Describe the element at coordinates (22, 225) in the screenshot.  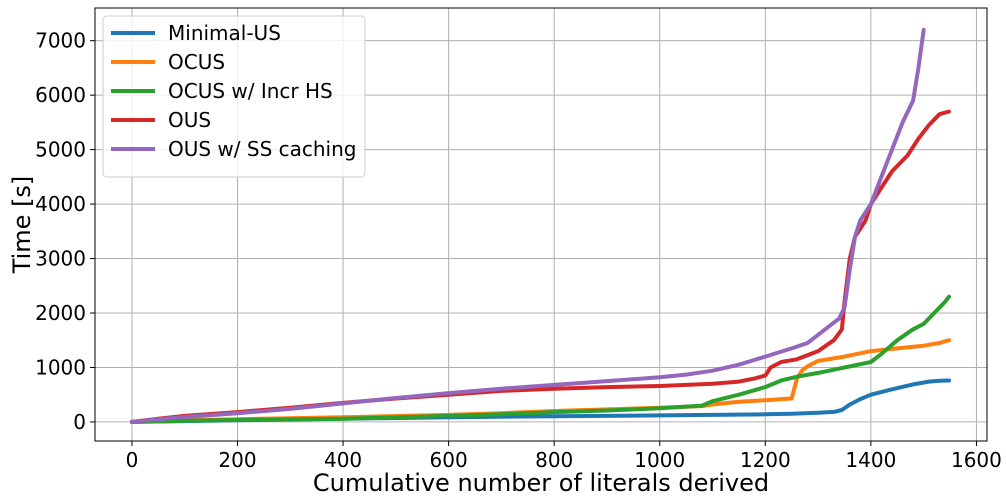
I see `y-axis-title: Time [s]` at that location.